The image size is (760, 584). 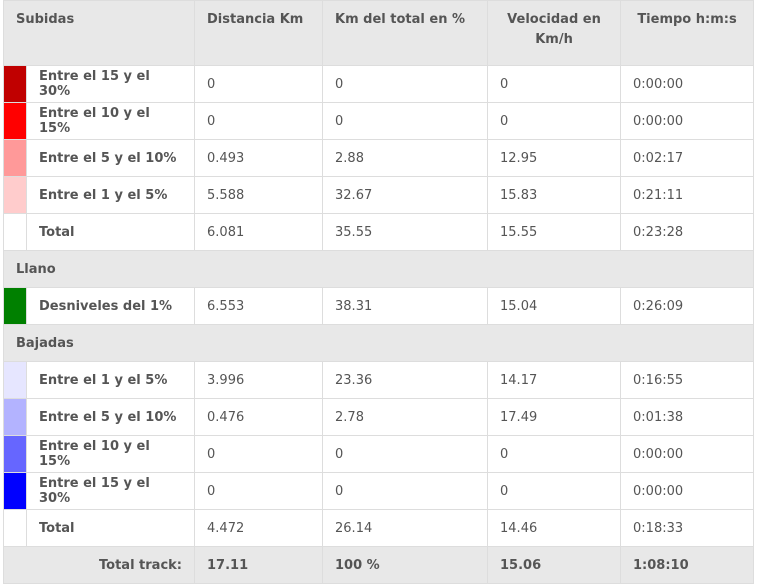 What do you see at coordinates (554, 158) in the screenshot?
I see `cell: 12.95` at bounding box center [554, 158].